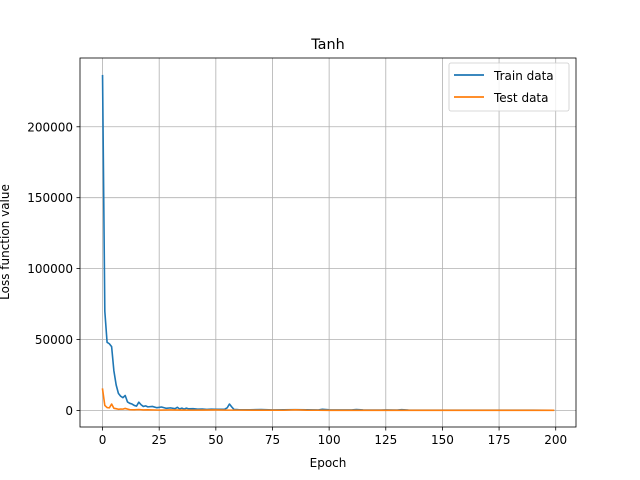 The image size is (640, 480). Describe the element at coordinates (50, 269) in the screenshot. I see `y-tick-label: 100000` at that location.